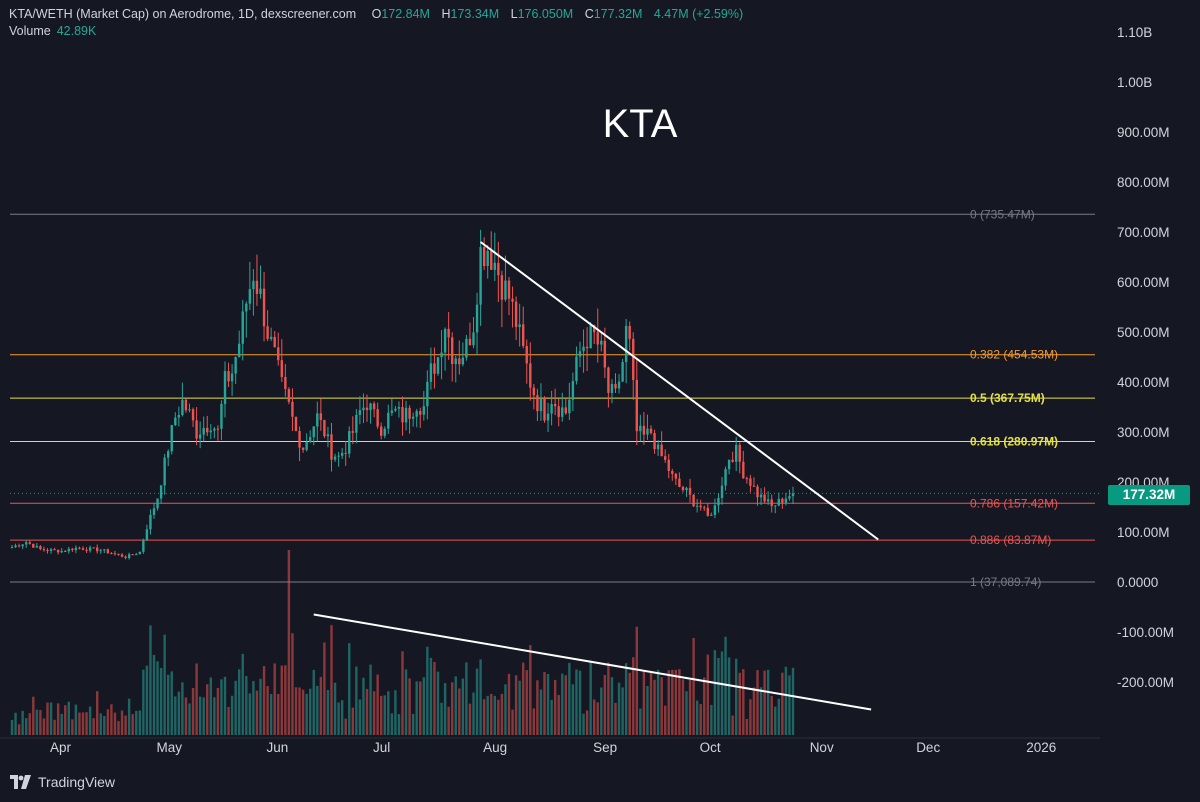 The width and height of the screenshot is (1200, 802). What do you see at coordinates (1007, 398) in the screenshot?
I see `fib-level-label: 0.5 (367.75M)` at bounding box center [1007, 398].